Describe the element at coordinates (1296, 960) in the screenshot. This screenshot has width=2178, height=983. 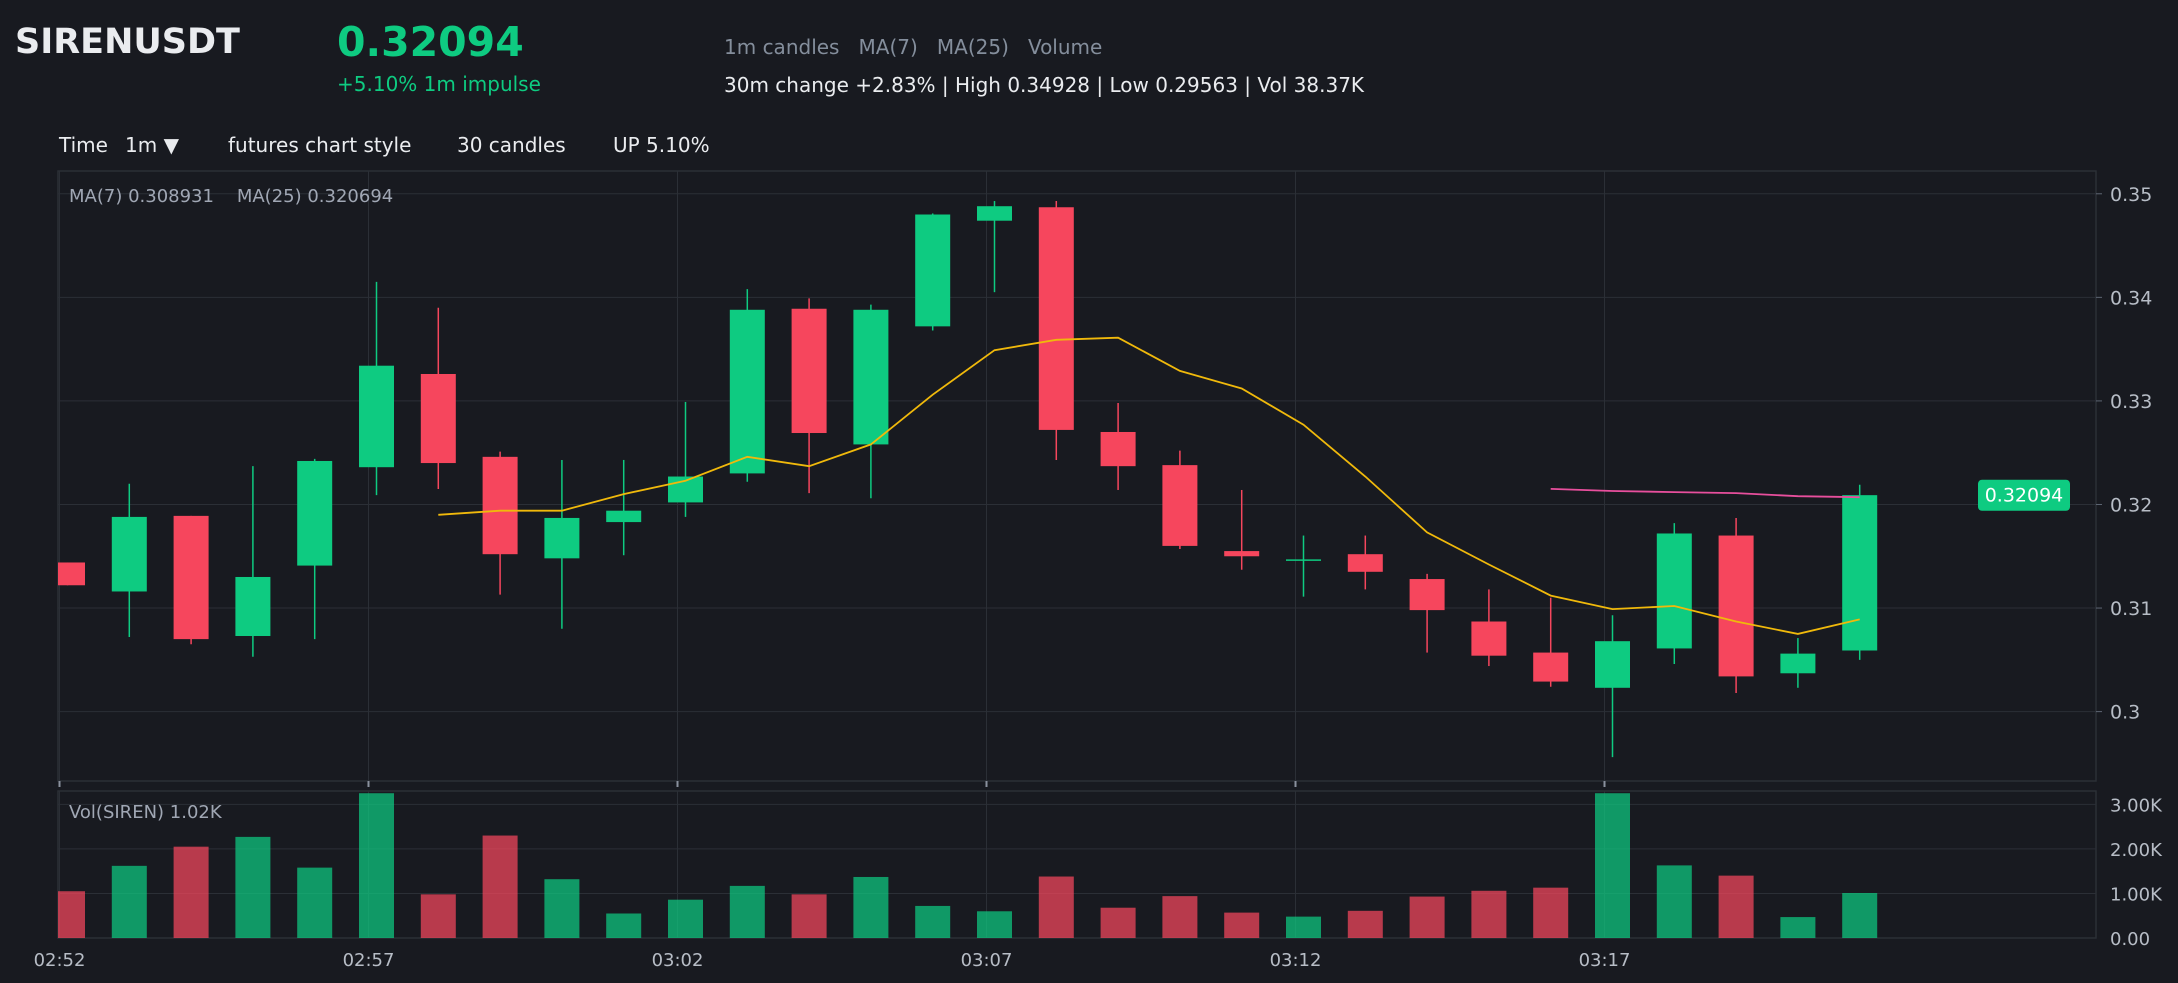
I see `time-tick-label: 03:12` at that location.